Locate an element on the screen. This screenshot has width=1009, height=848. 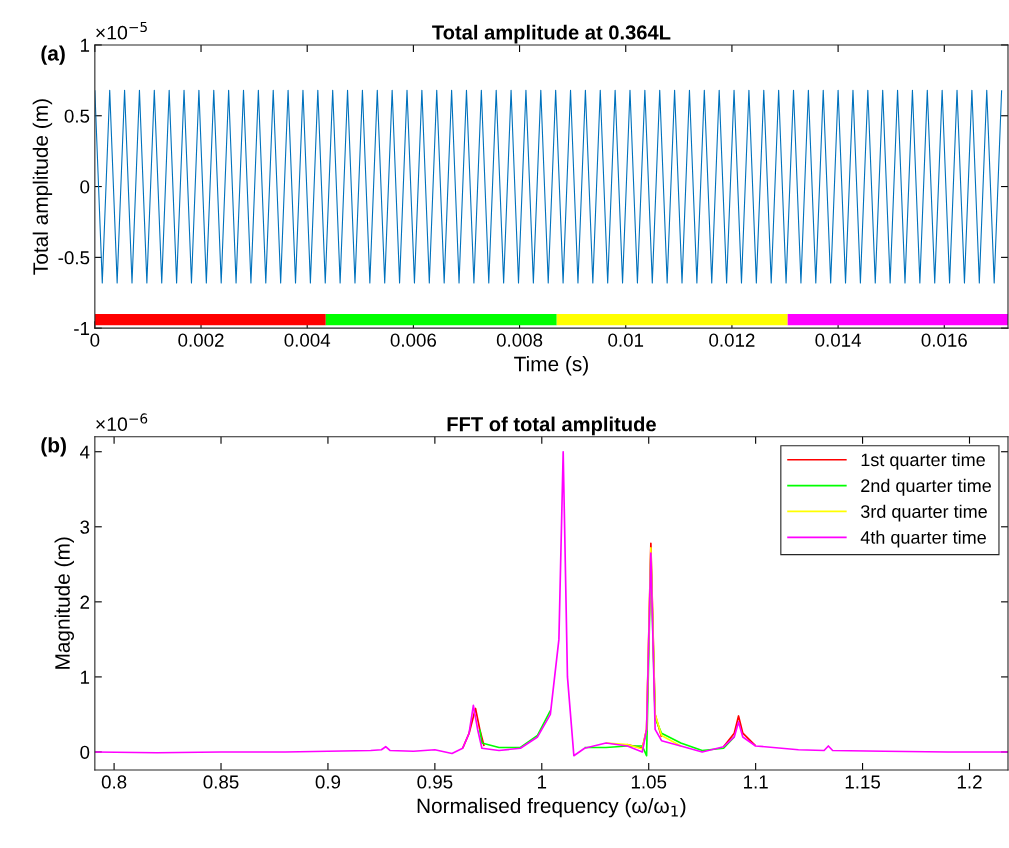
legend-label: 3rd quarter time is located at coordinates (923, 513).